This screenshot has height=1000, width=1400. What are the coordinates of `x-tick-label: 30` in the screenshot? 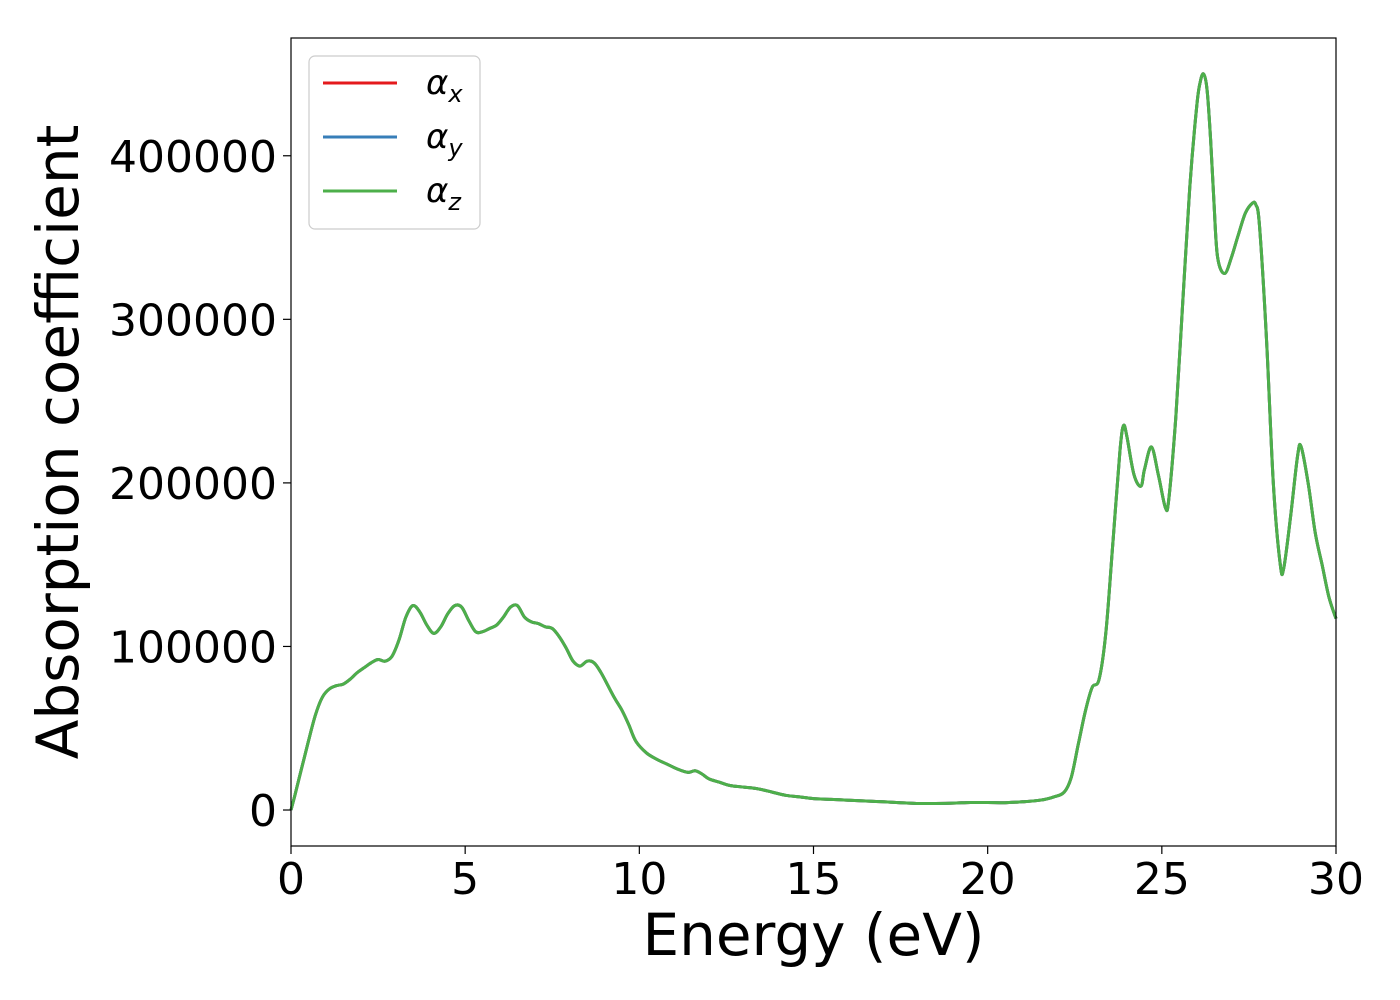 It's located at (1336, 879).